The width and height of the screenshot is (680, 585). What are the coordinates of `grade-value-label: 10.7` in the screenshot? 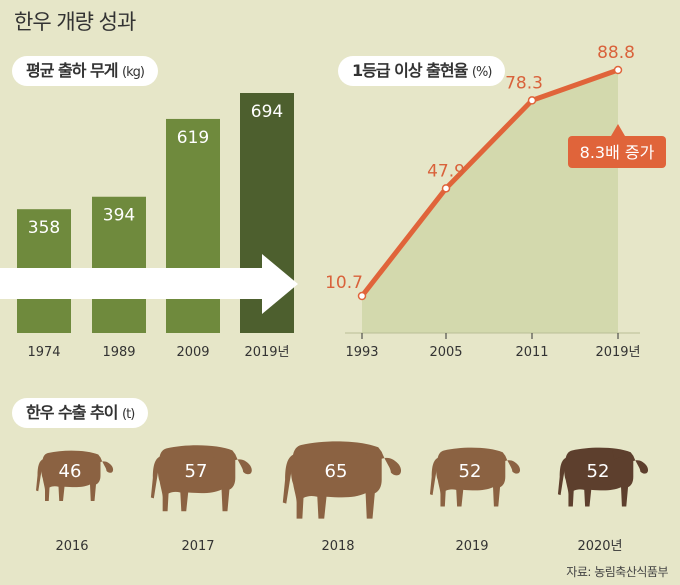 It's located at (344, 283).